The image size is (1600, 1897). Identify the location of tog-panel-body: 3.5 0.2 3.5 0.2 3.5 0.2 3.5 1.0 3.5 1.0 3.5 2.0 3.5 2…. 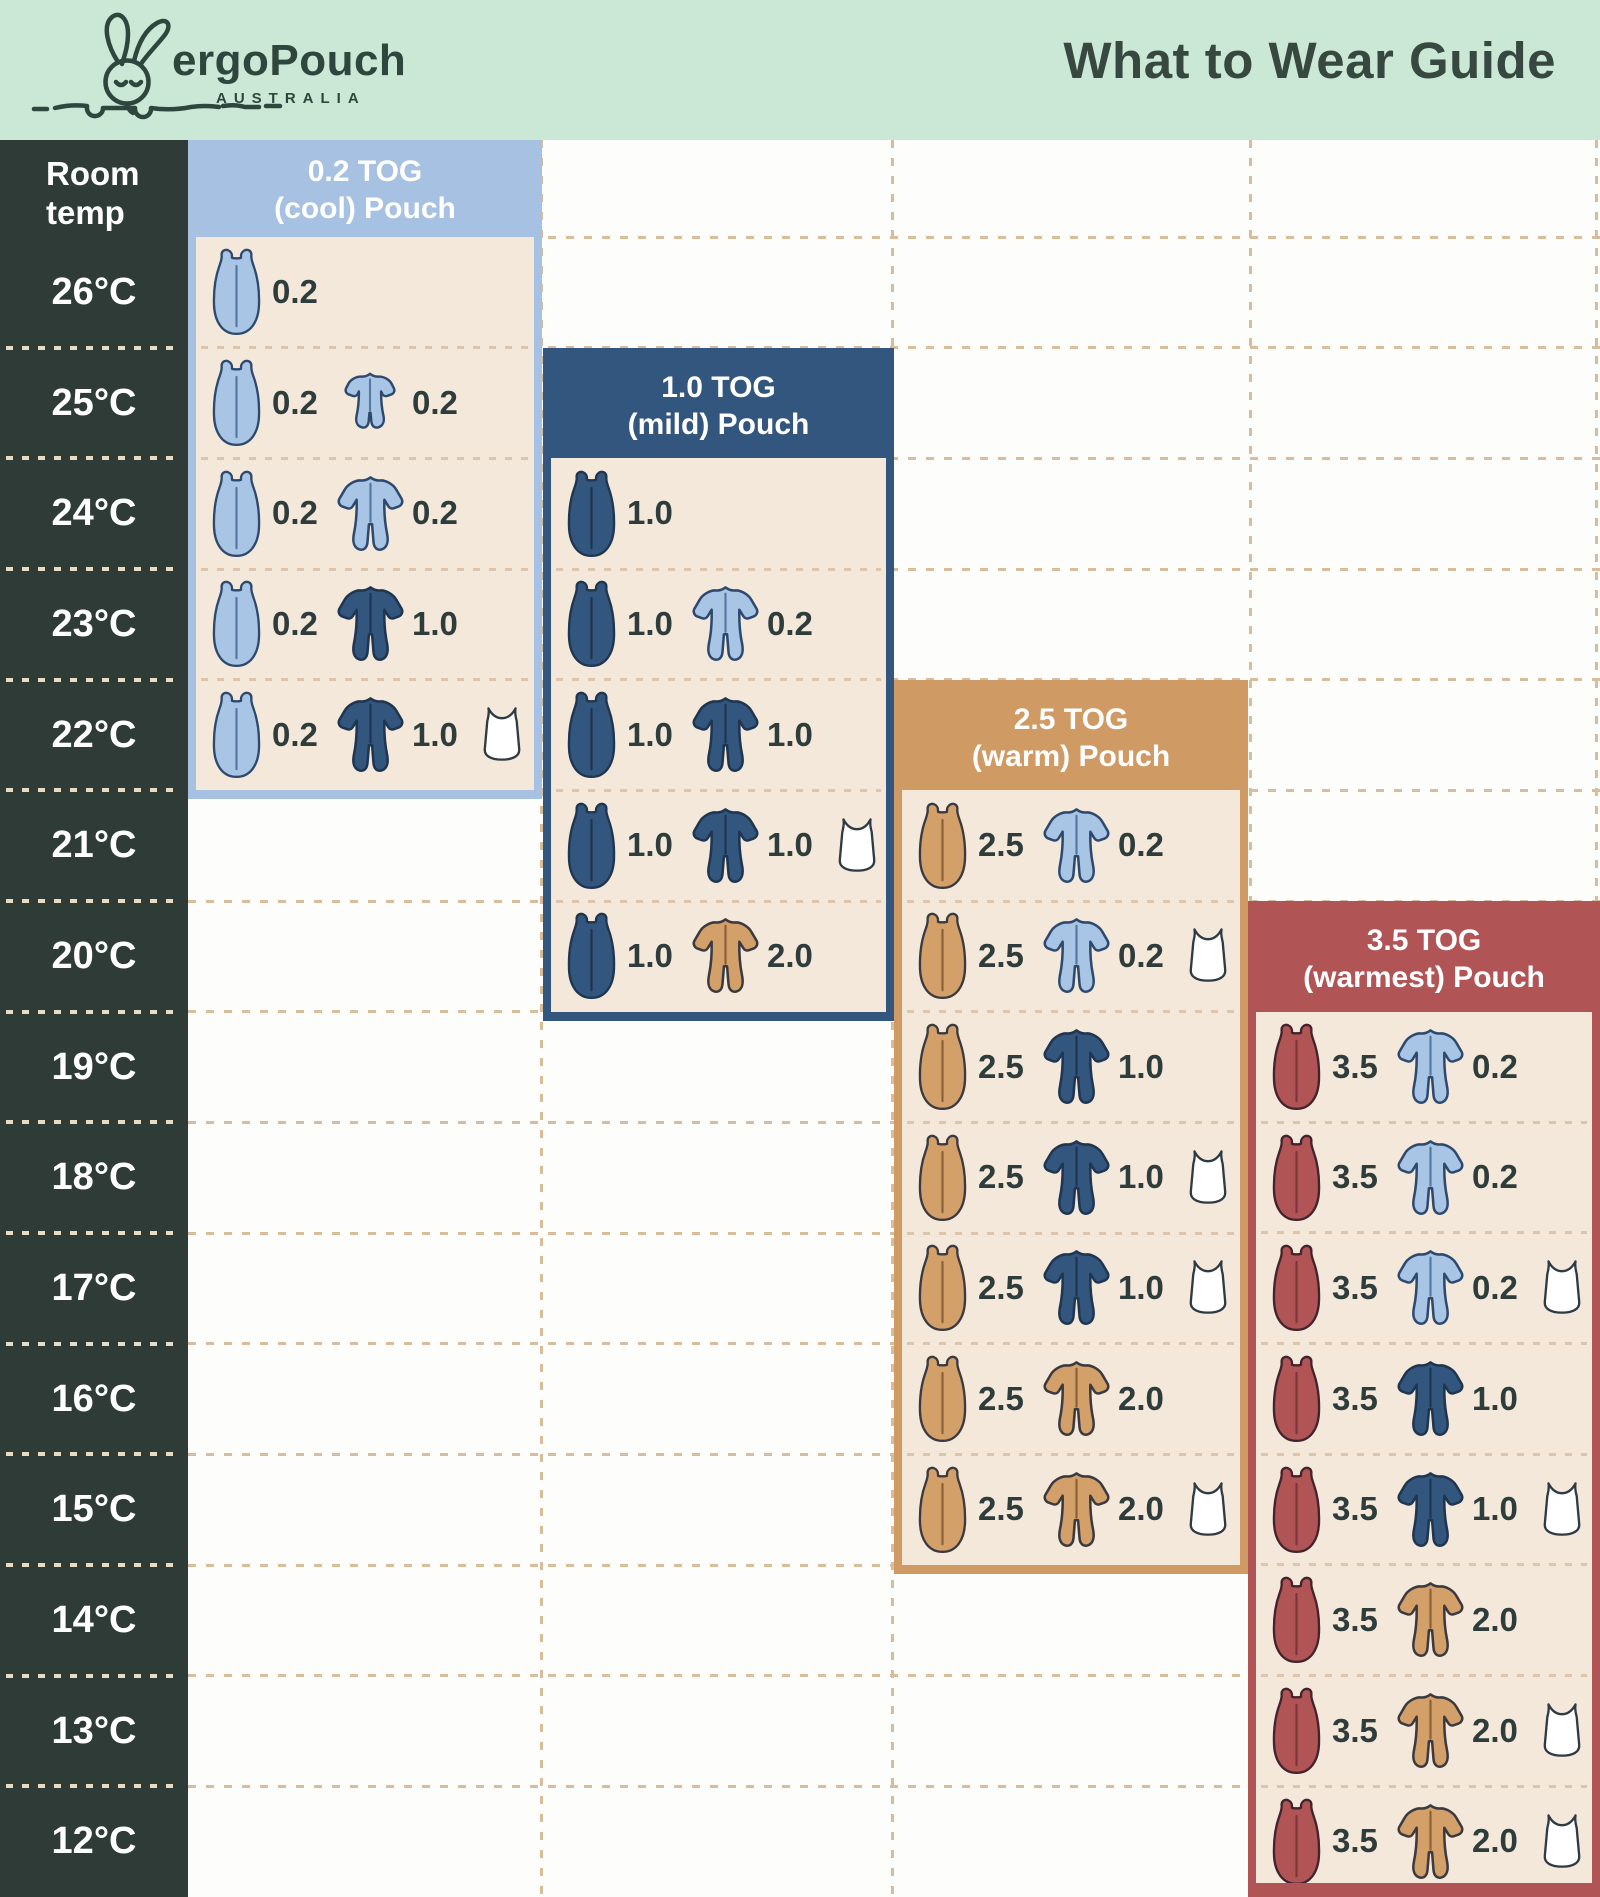
(1424, 1454).